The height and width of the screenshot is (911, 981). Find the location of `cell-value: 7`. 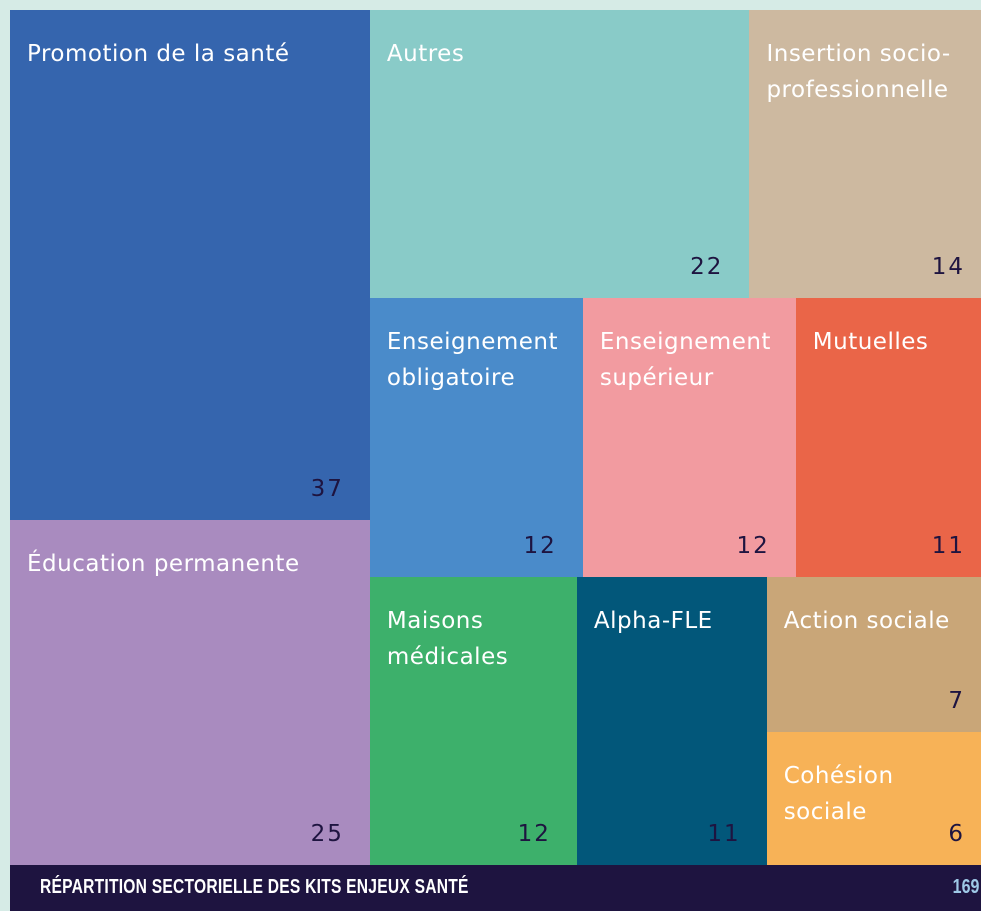

cell-value: 7 is located at coordinates (956, 701).